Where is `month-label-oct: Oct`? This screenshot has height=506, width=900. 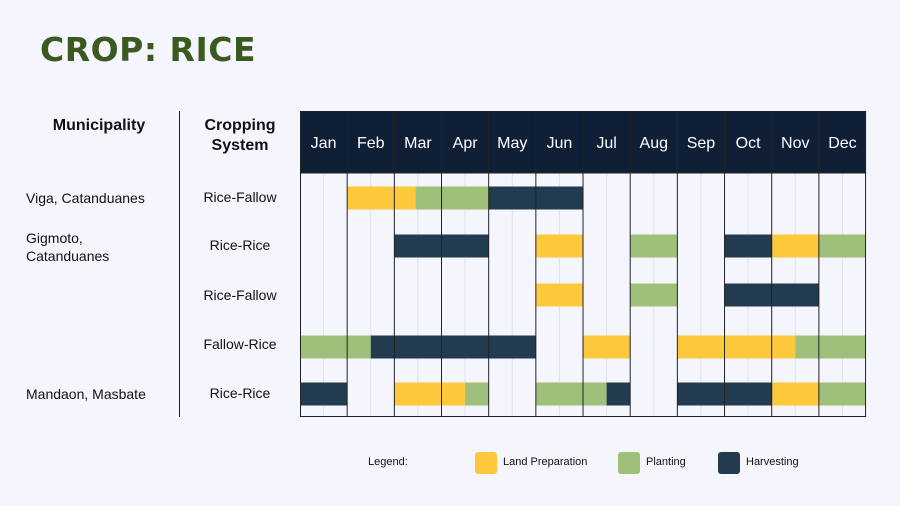 month-label-oct: Oct is located at coordinates (748, 143).